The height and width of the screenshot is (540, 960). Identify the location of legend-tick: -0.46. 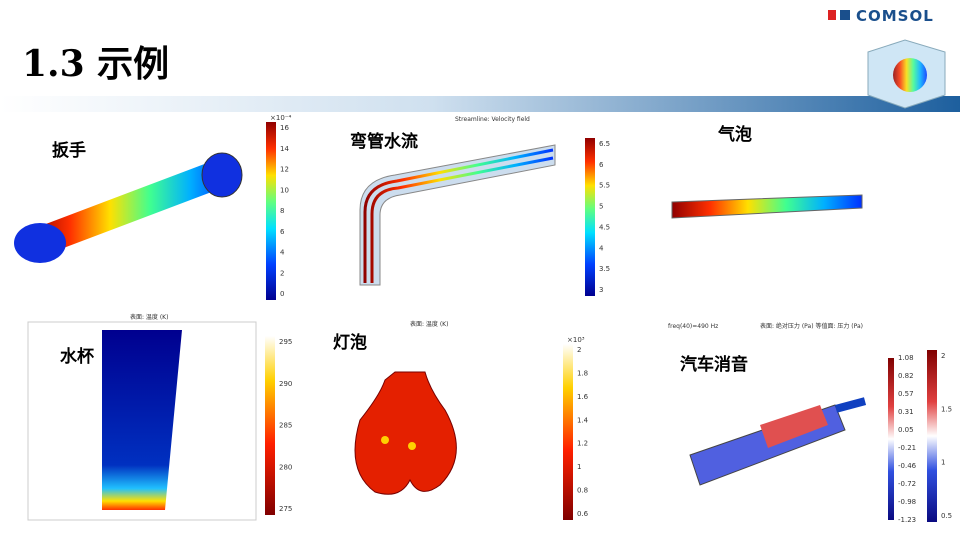
(907, 466).